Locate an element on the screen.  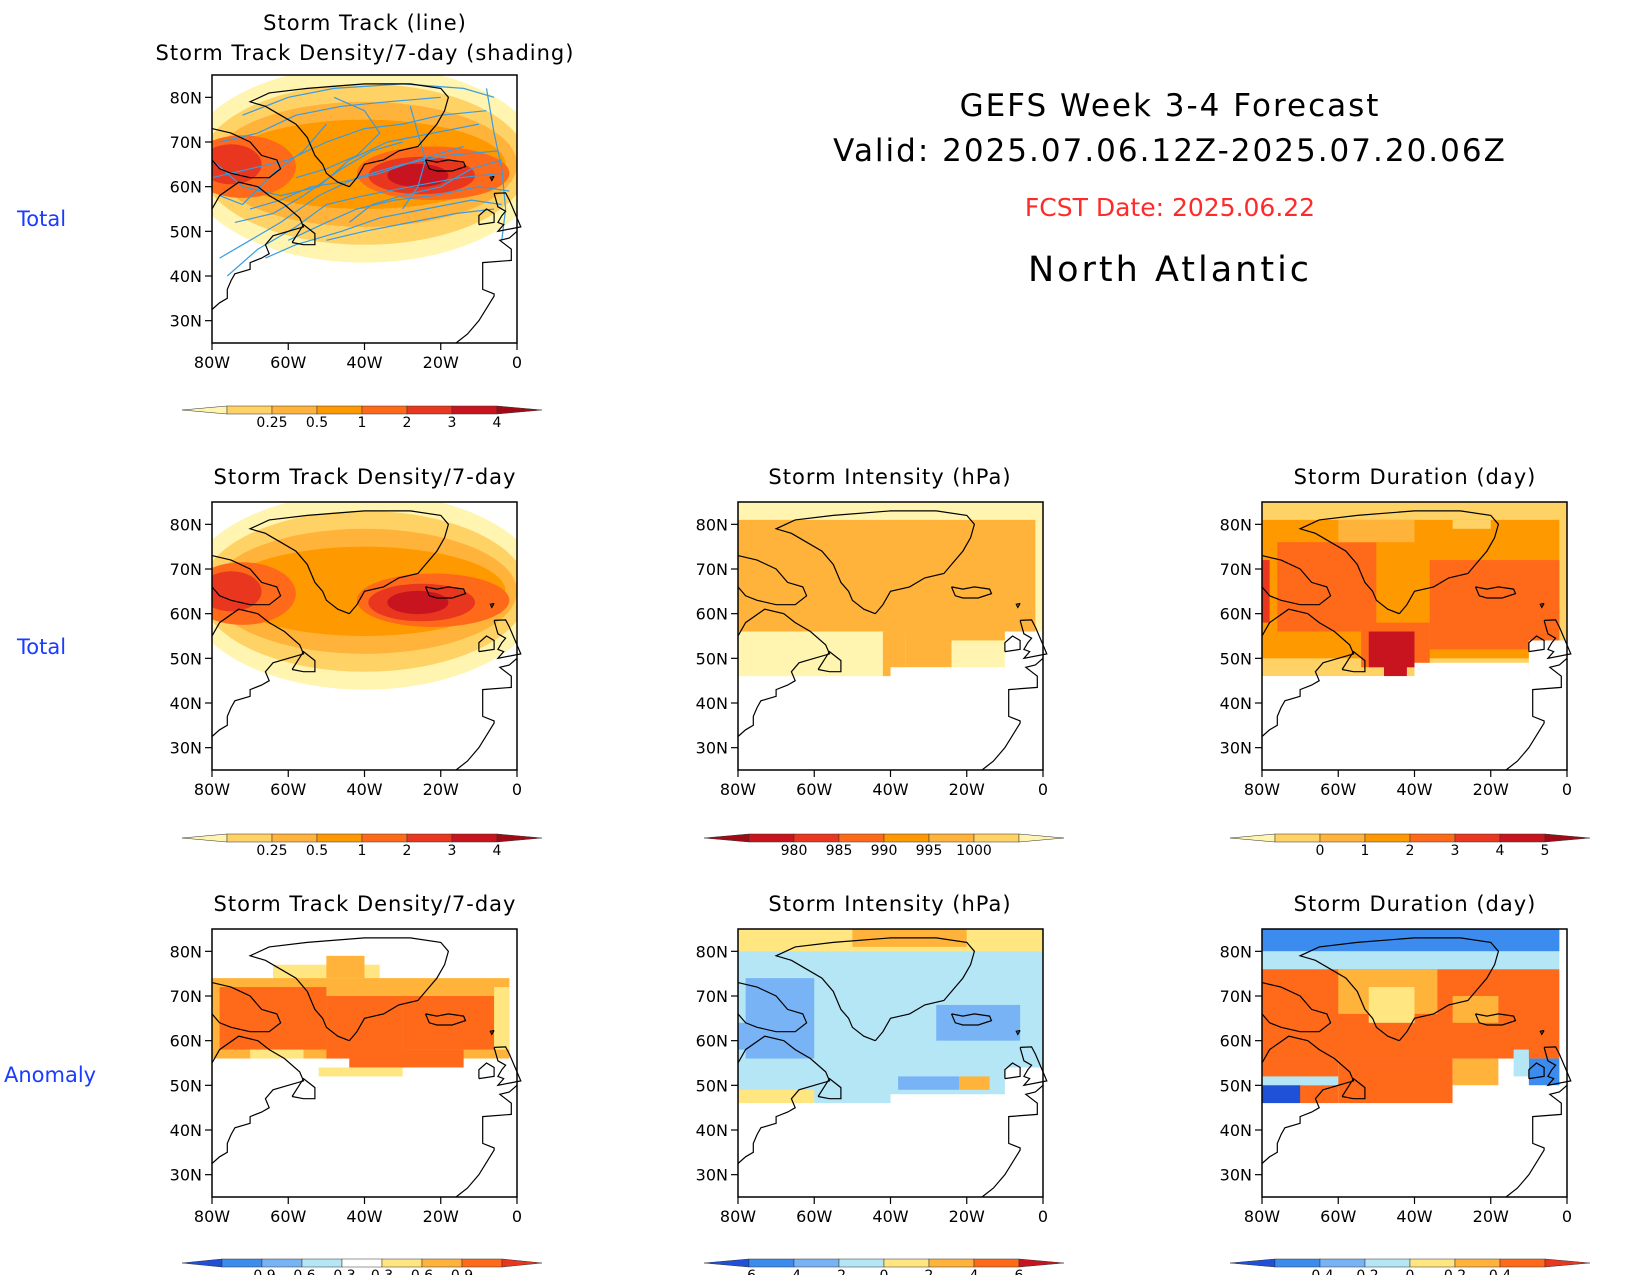
colorbar-tick-label: -0.3 is located at coordinates (341, 1271).